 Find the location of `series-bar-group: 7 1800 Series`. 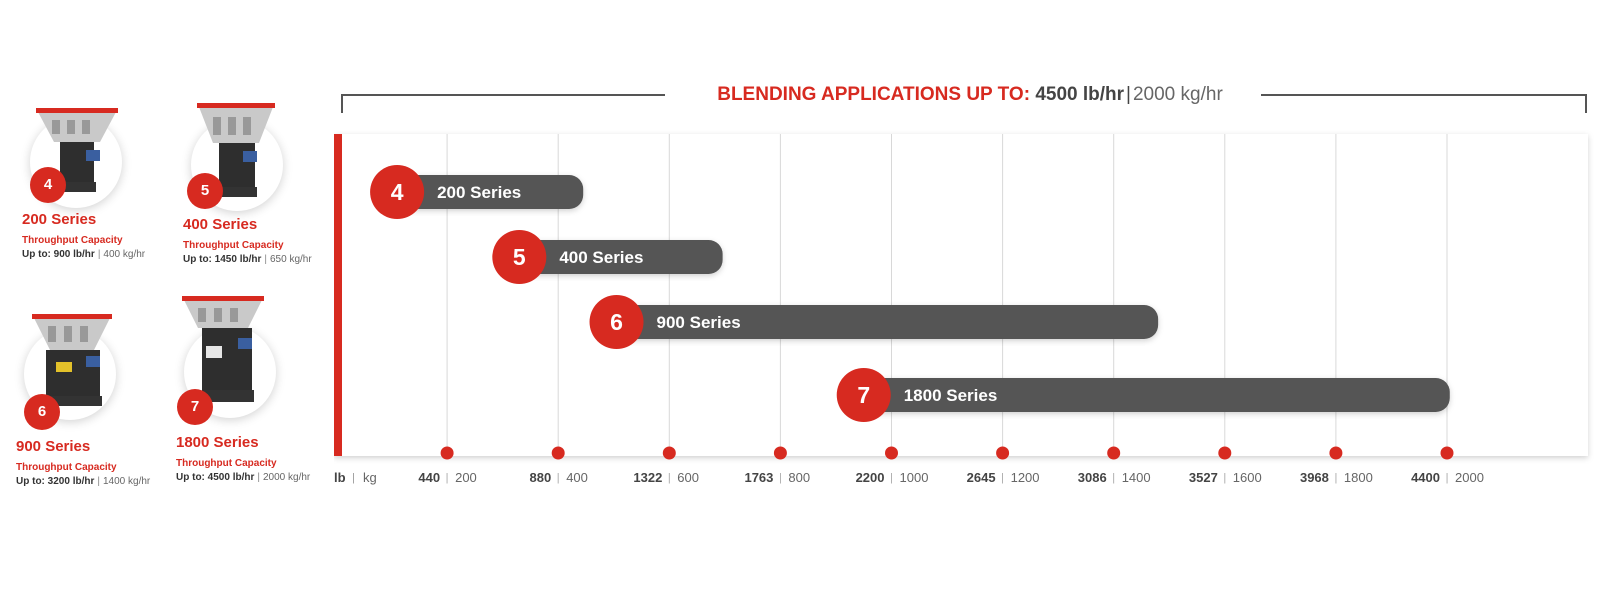

series-bar-group: 7 1800 Series is located at coordinates (1143, 395).